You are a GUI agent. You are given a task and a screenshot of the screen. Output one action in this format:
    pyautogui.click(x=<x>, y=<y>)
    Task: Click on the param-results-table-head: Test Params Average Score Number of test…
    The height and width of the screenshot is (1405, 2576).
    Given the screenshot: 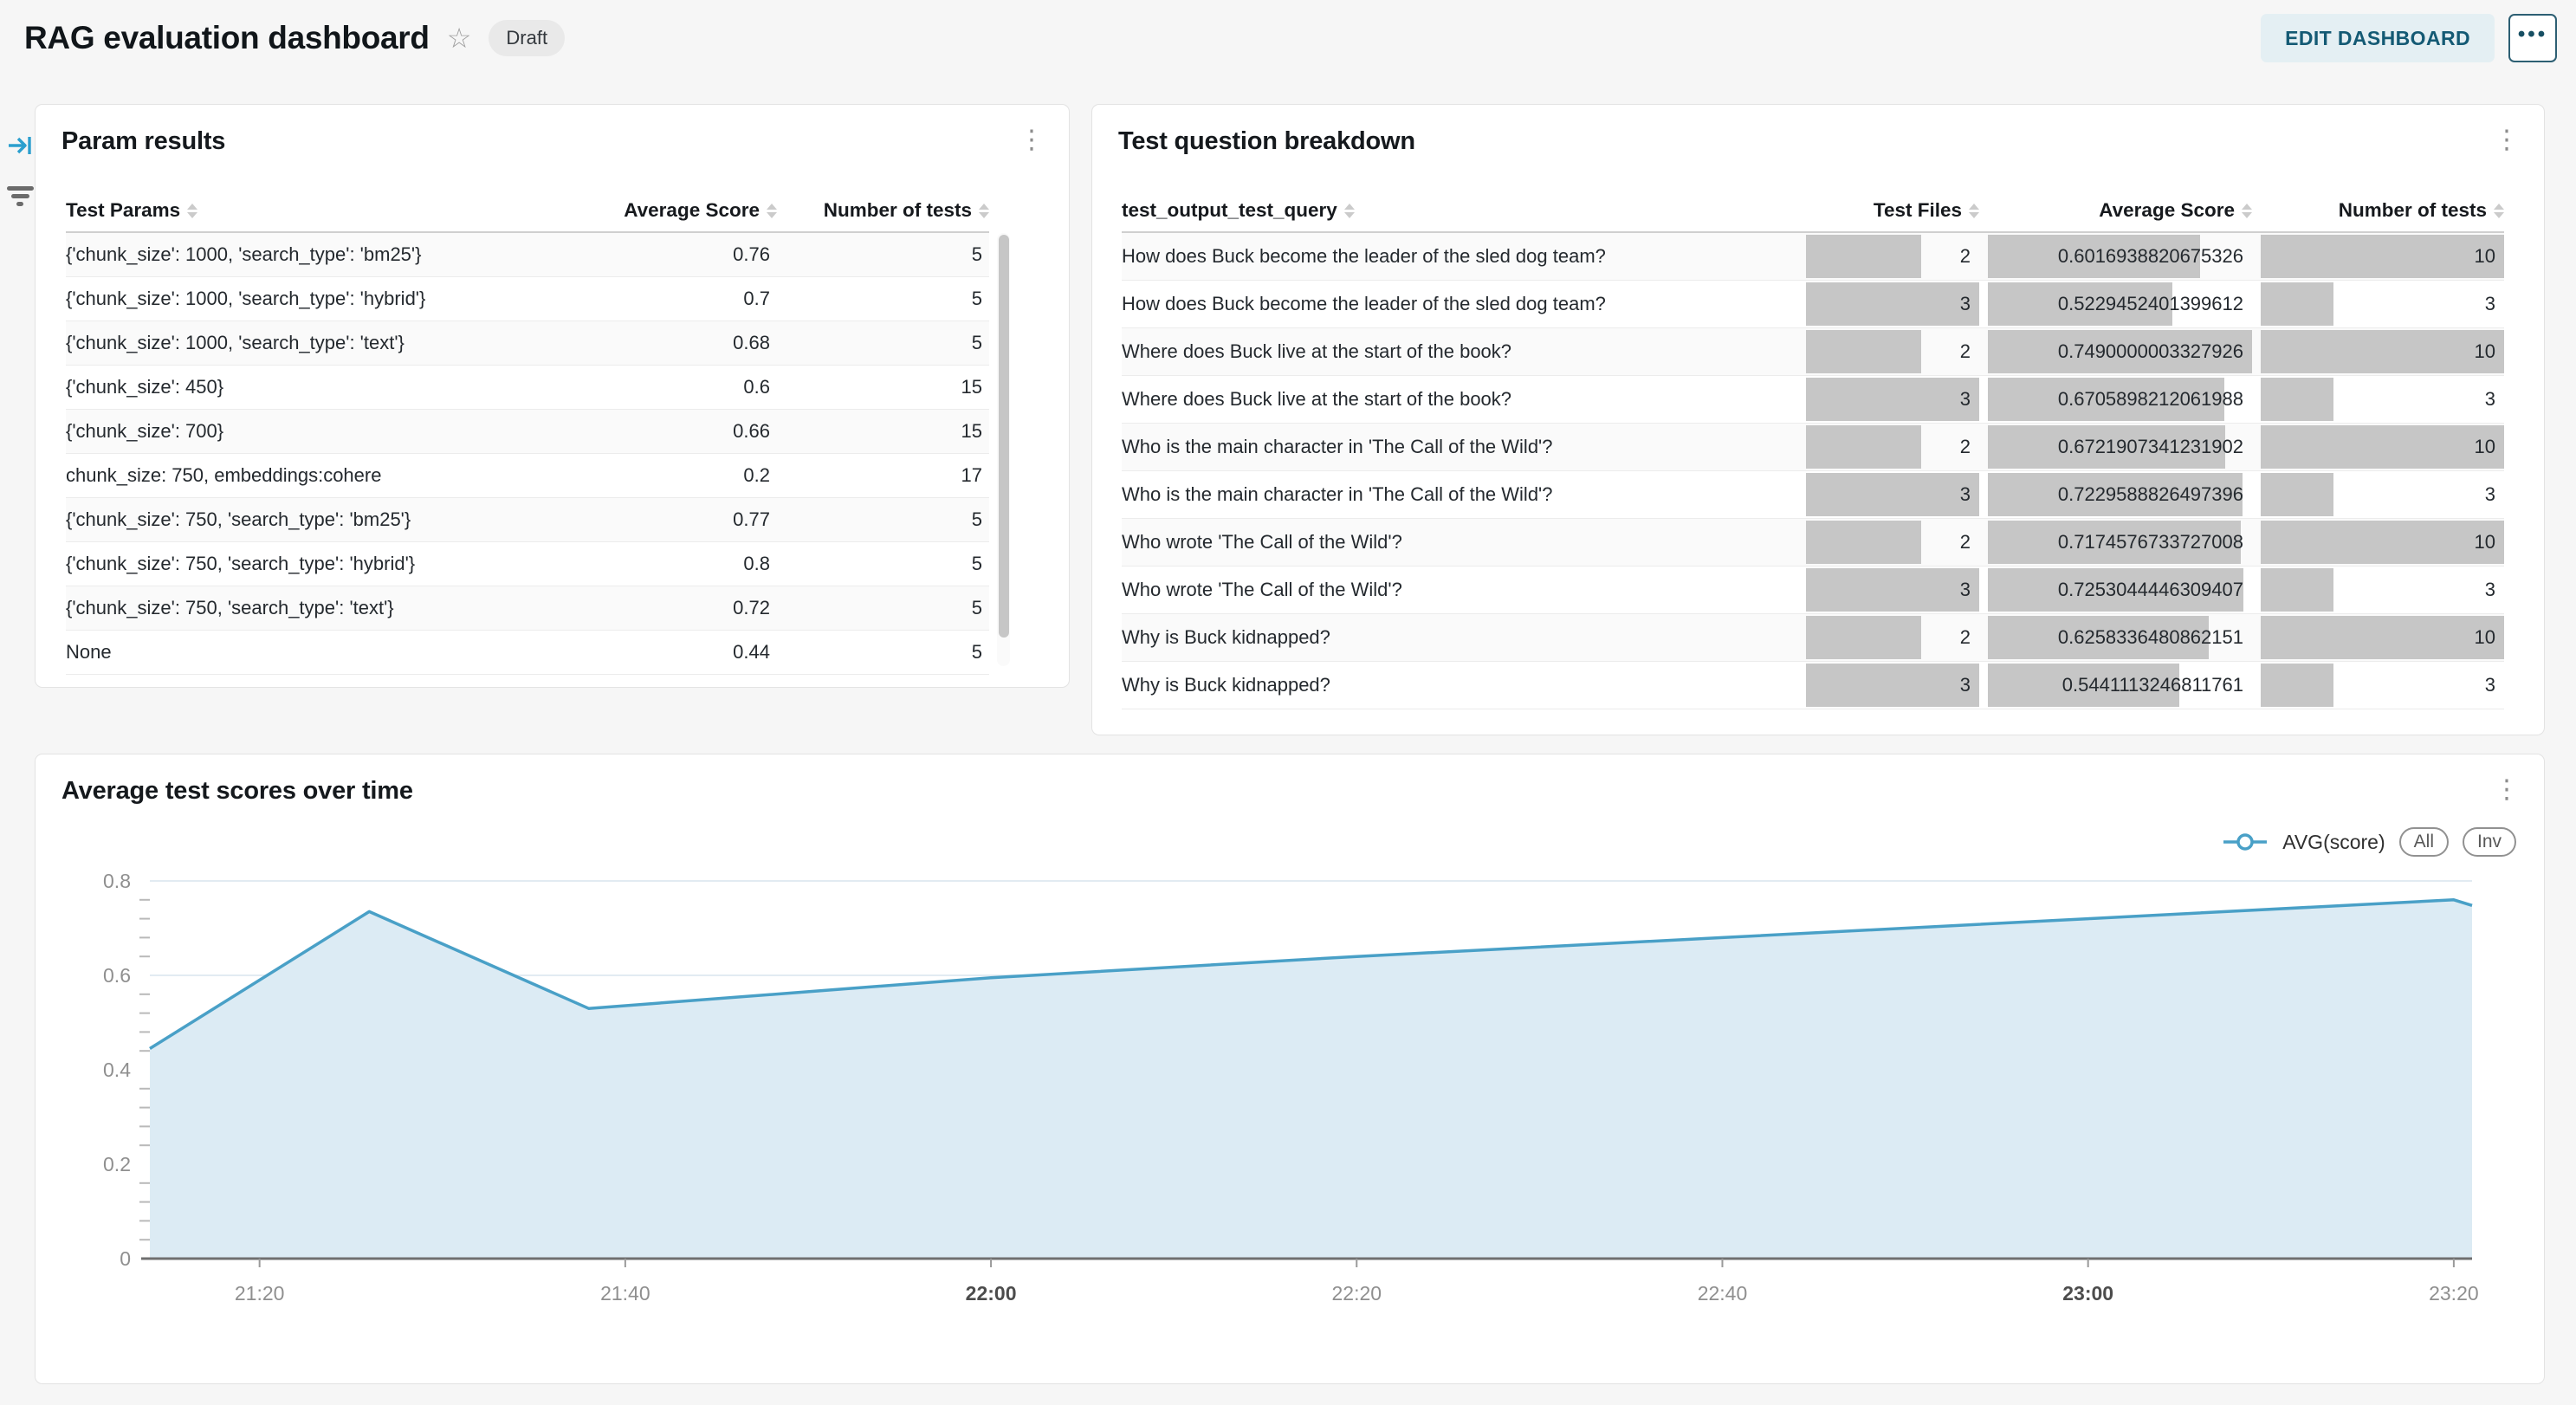 What is the action you would take?
    pyautogui.click(x=527, y=211)
    